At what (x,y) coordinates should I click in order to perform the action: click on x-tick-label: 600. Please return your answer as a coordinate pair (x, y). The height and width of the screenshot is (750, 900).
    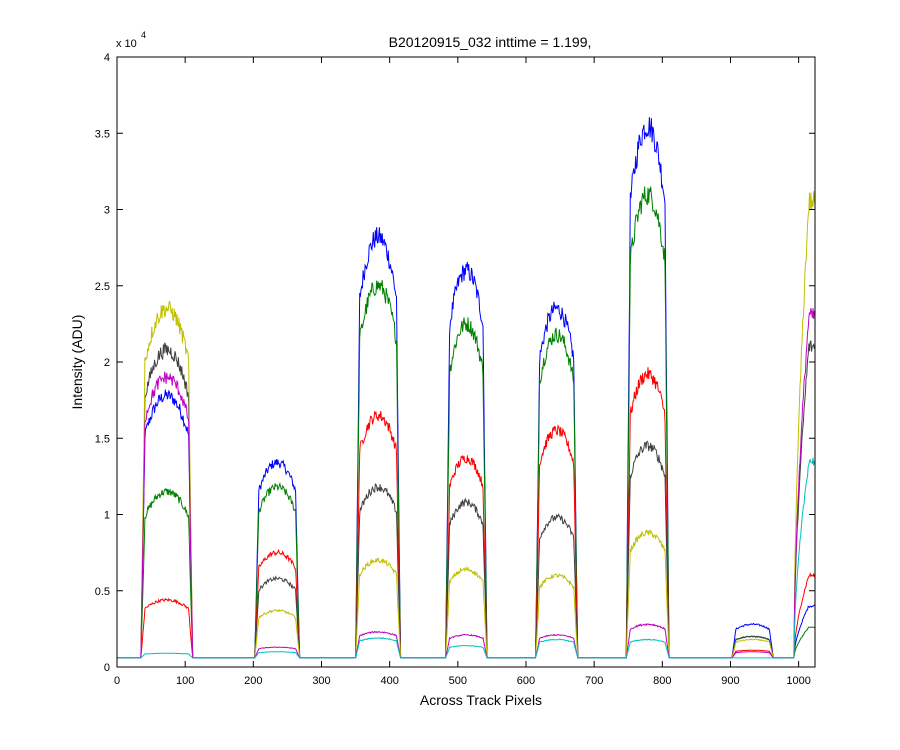
    Looking at the image, I should click on (526, 681).